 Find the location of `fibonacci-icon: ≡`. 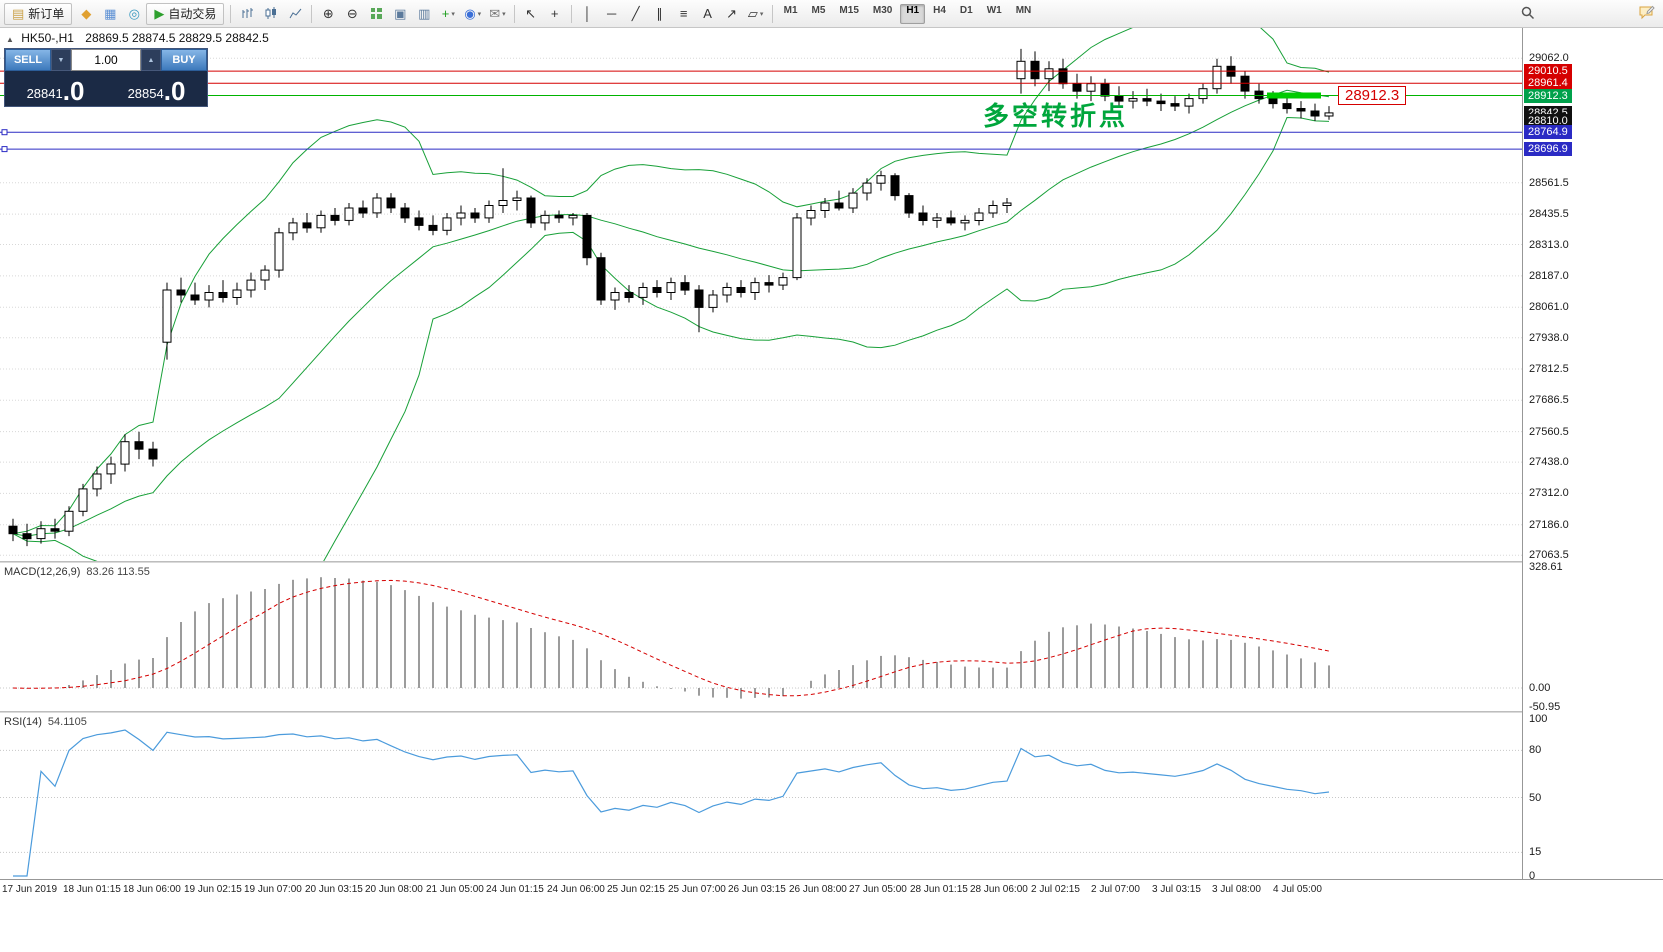

fibonacci-icon: ≡ is located at coordinates (684, 14).